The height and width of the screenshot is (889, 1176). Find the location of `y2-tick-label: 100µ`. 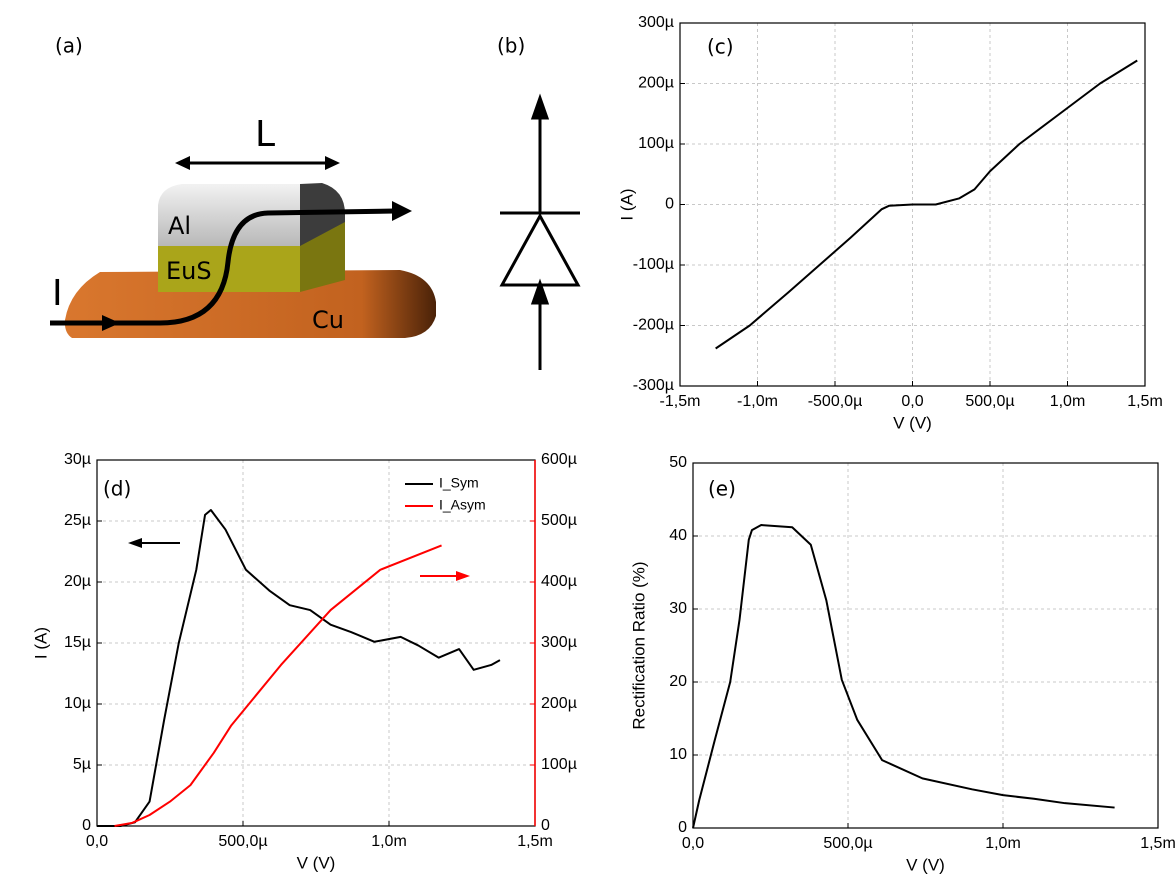

y2-tick-label: 100µ is located at coordinates (559, 764).